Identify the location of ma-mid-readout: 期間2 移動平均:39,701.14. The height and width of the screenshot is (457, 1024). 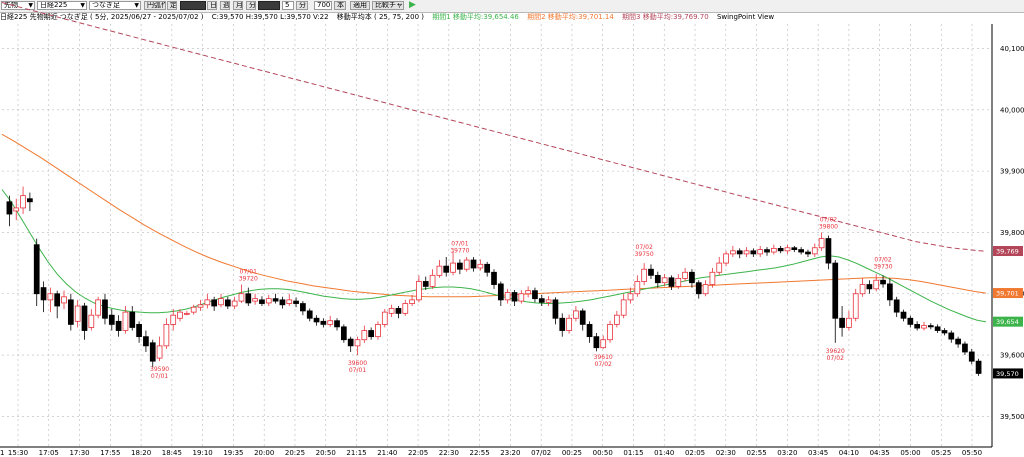
(570, 17).